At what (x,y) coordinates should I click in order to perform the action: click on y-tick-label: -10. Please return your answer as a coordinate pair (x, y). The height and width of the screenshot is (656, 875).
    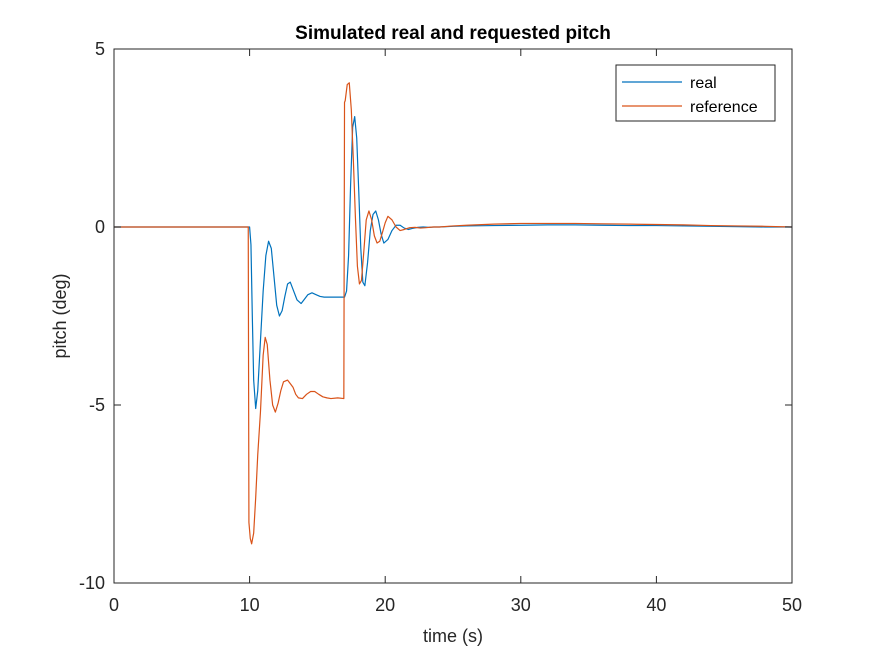
    Looking at the image, I should click on (92, 583).